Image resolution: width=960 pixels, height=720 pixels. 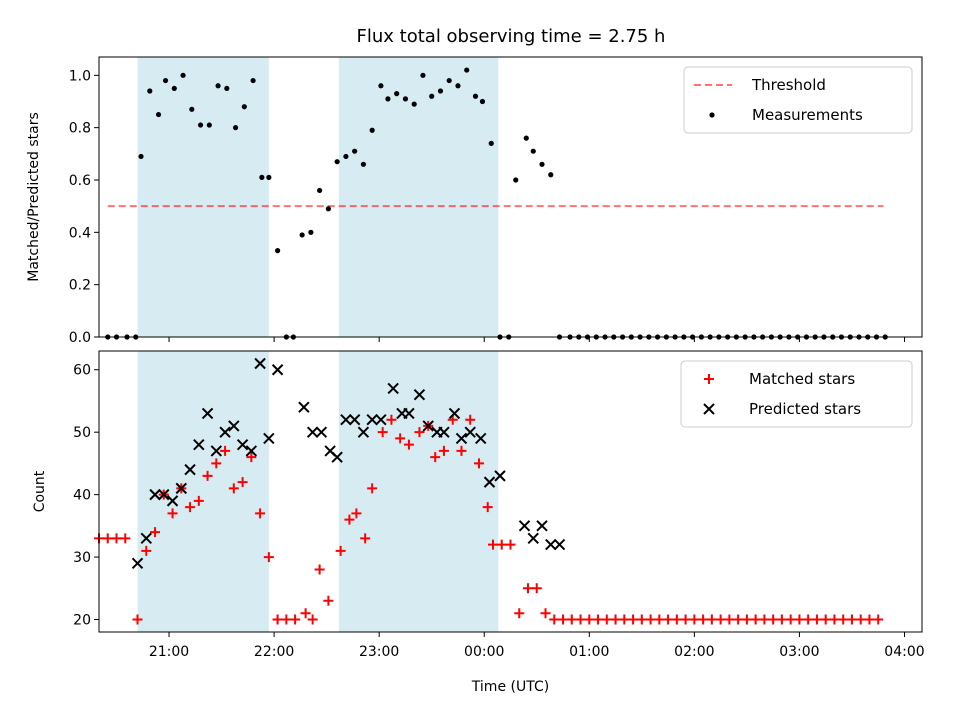 I want to click on legend-label: Threshold, so click(x=788, y=85).